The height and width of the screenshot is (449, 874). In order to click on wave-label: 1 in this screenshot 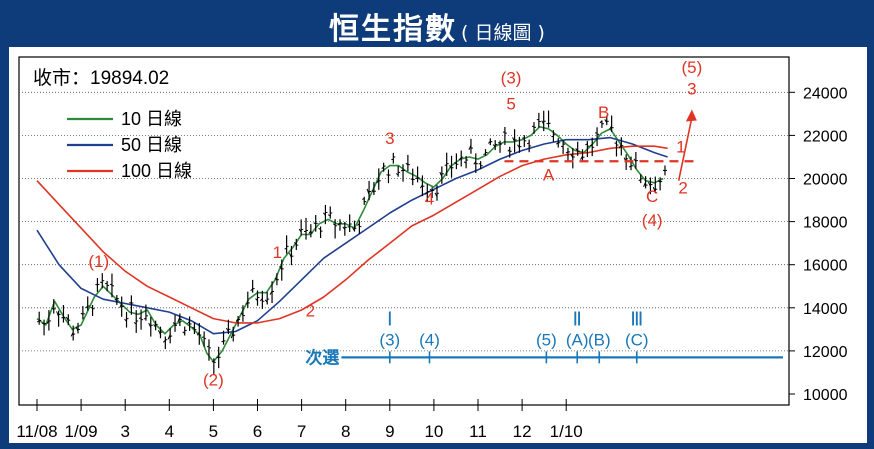, I will do `click(680, 147)`.